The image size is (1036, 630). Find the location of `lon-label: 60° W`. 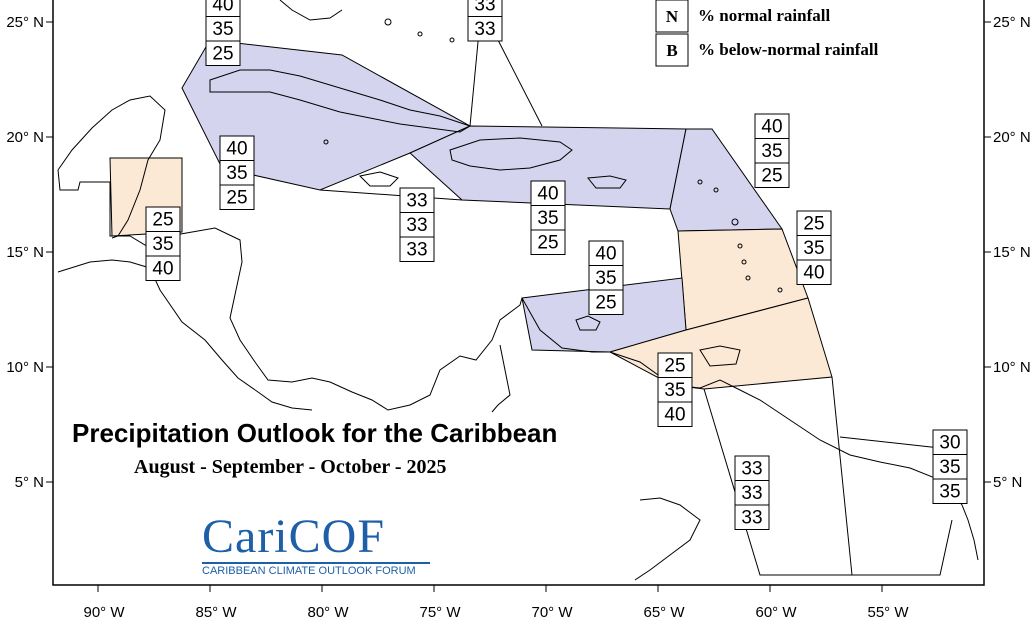

lon-label: 60° W is located at coordinates (776, 612).